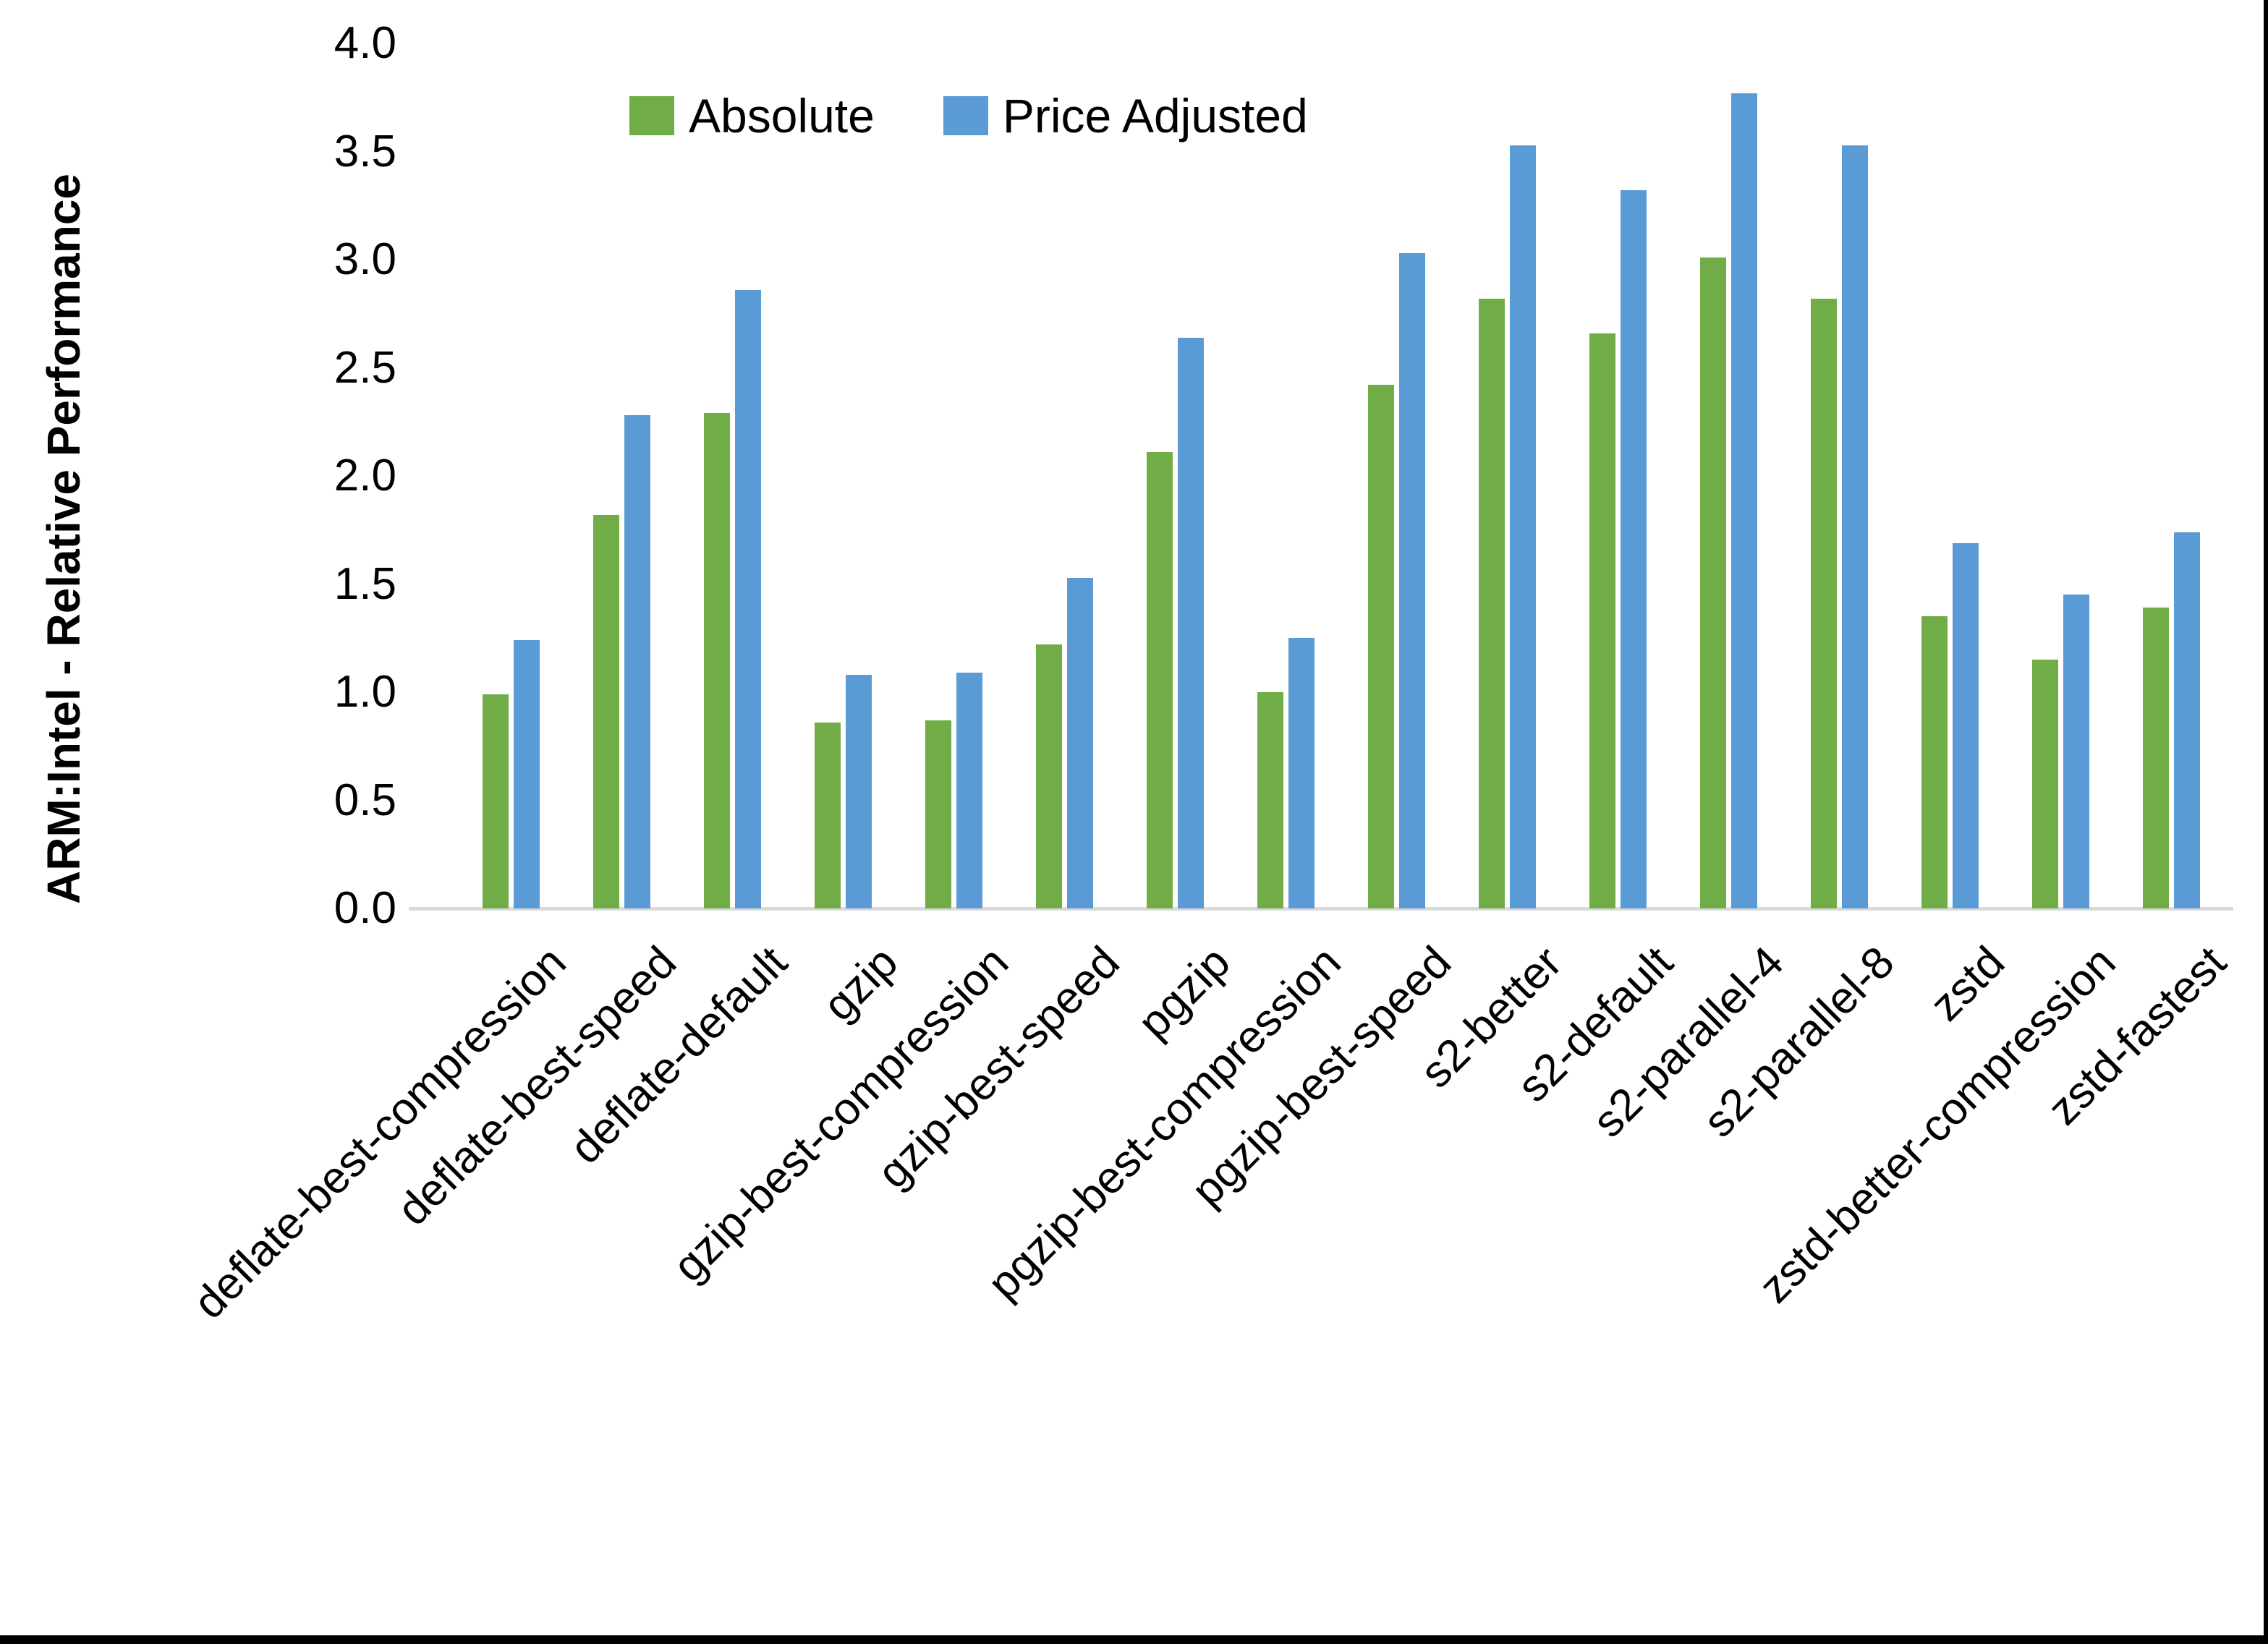 The height and width of the screenshot is (1644, 2268). Describe the element at coordinates (1270, 800) in the screenshot. I see `bar-absolute-pgzip-best-compression` at that location.